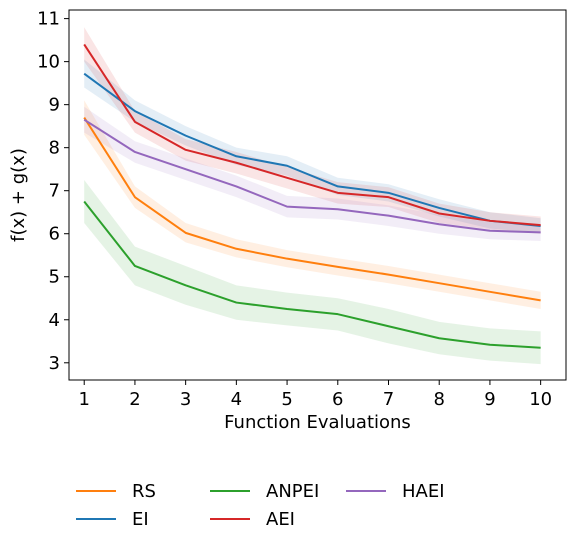 The width and height of the screenshot is (575, 547). Describe the element at coordinates (540, 399) in the screenshot. I see `x-tick-label: 10` at that location.